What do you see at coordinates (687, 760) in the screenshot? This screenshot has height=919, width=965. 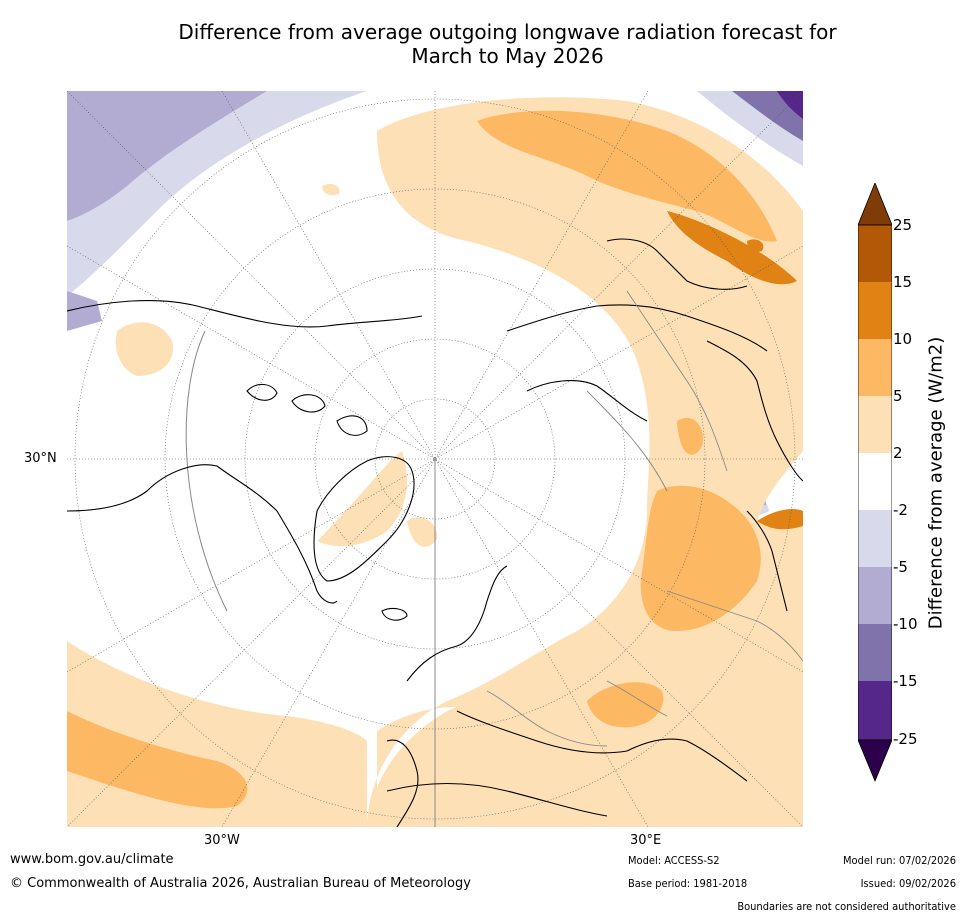 I see `coast-middle-east` at bounding box center [687, 760].